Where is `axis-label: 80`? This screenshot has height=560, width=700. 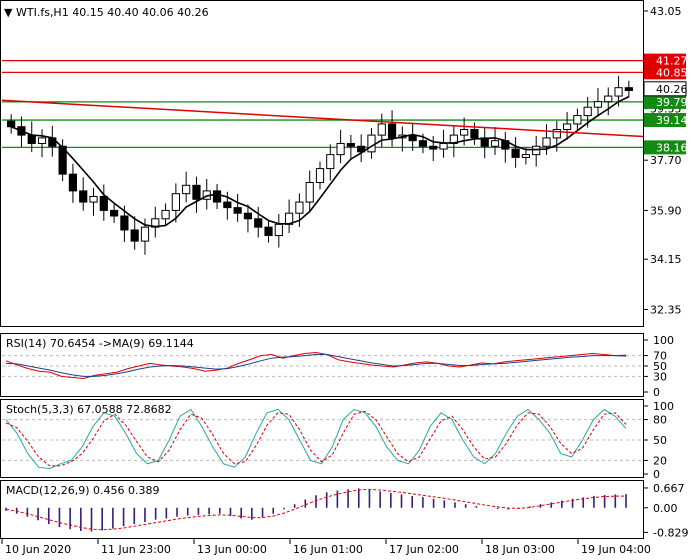
axis-label: 80 is located at coordinates (660, 420).